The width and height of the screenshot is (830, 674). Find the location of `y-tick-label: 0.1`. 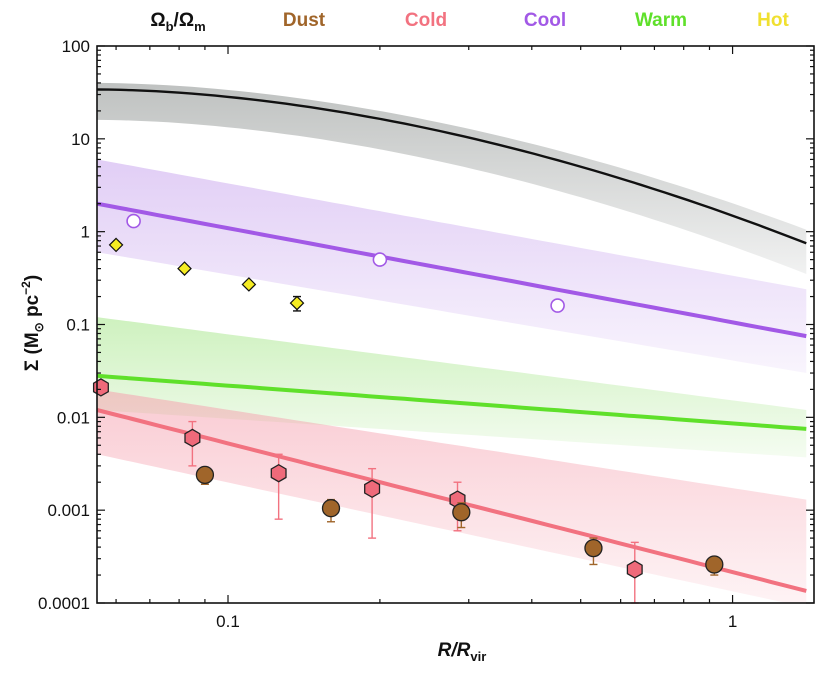

y-tick-label: 0.1 is located at coordinates (78, 325).